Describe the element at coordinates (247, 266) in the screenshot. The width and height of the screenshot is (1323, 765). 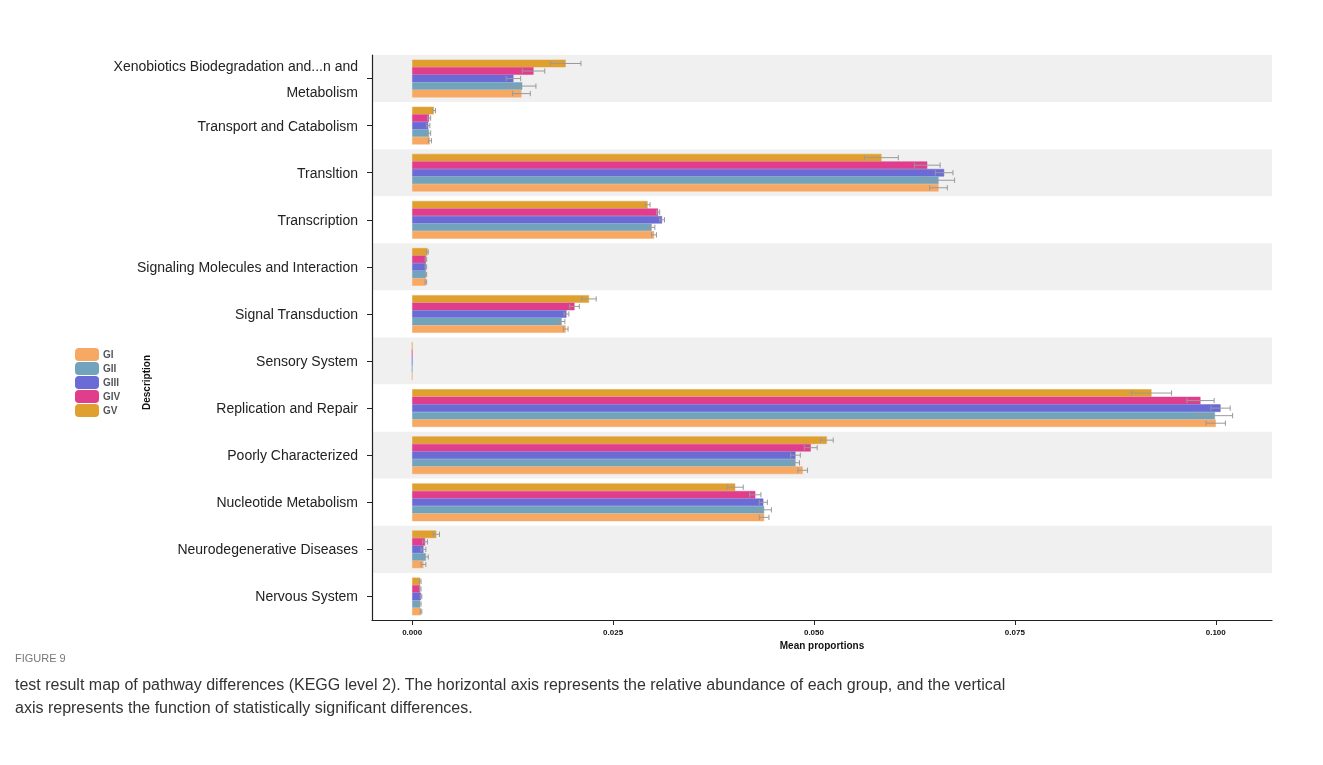
I see `y-tick-label: Signaling Molecules and Interaction` at that location.